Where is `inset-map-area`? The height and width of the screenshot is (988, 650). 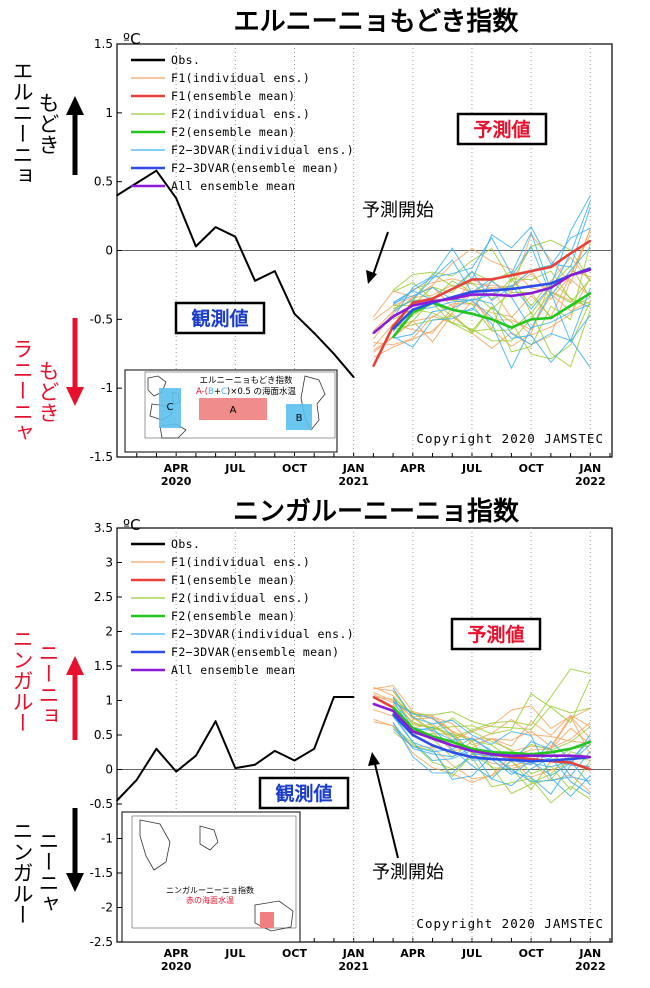
inset-map-area is located at coordinates (214, 872).